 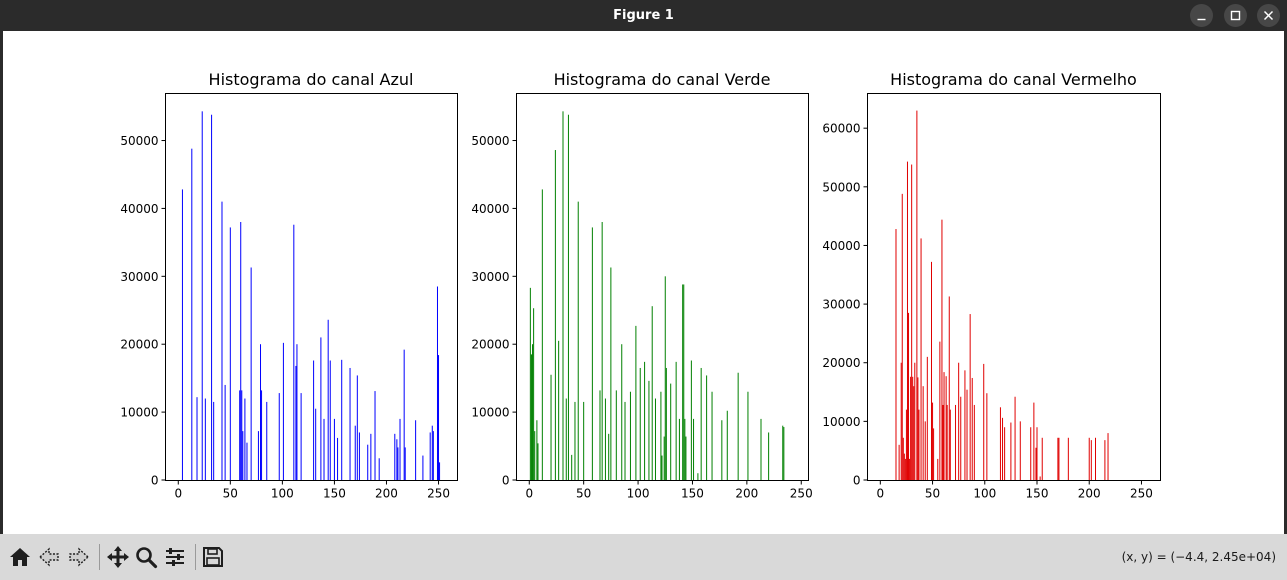 I want to click on subplot-title: Histograma do canal Vermelho, so click(x=1013, y=79).